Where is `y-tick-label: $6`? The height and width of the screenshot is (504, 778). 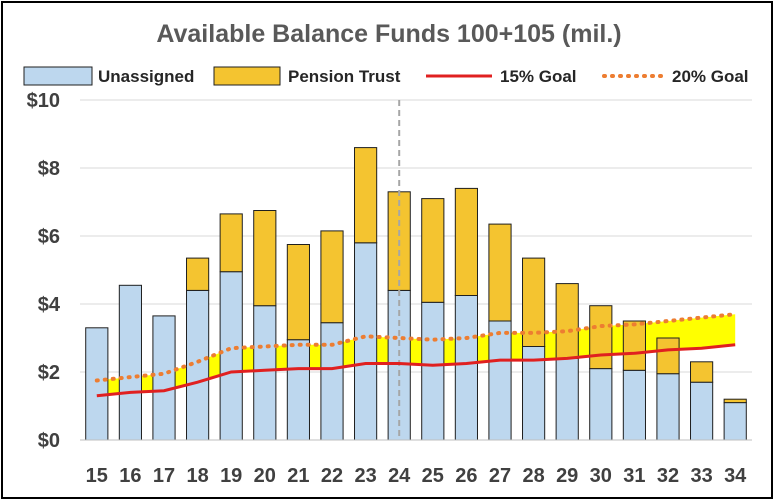
y-tick-label: $6 is located at coordinates (49, 237).